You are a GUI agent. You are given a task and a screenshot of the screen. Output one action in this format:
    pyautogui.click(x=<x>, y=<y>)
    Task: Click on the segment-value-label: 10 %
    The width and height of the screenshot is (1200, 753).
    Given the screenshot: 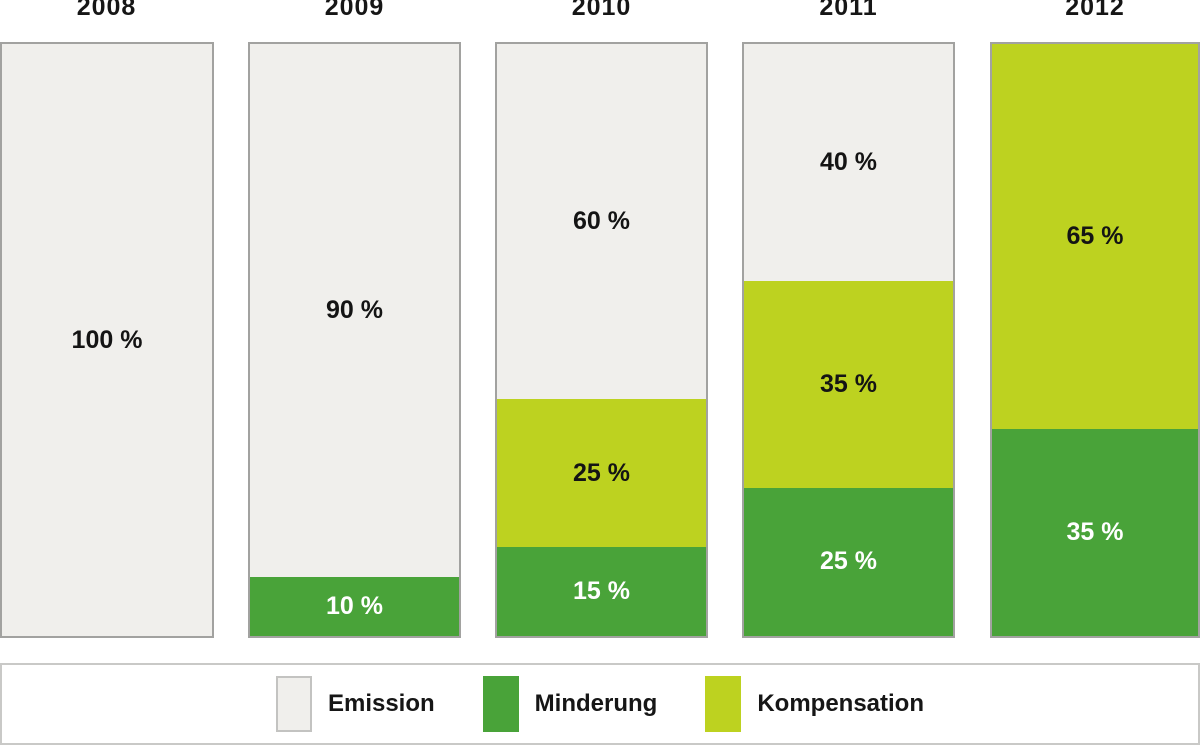 What is the action you would take?
    pyautogui.click(x=354, y=605)
    